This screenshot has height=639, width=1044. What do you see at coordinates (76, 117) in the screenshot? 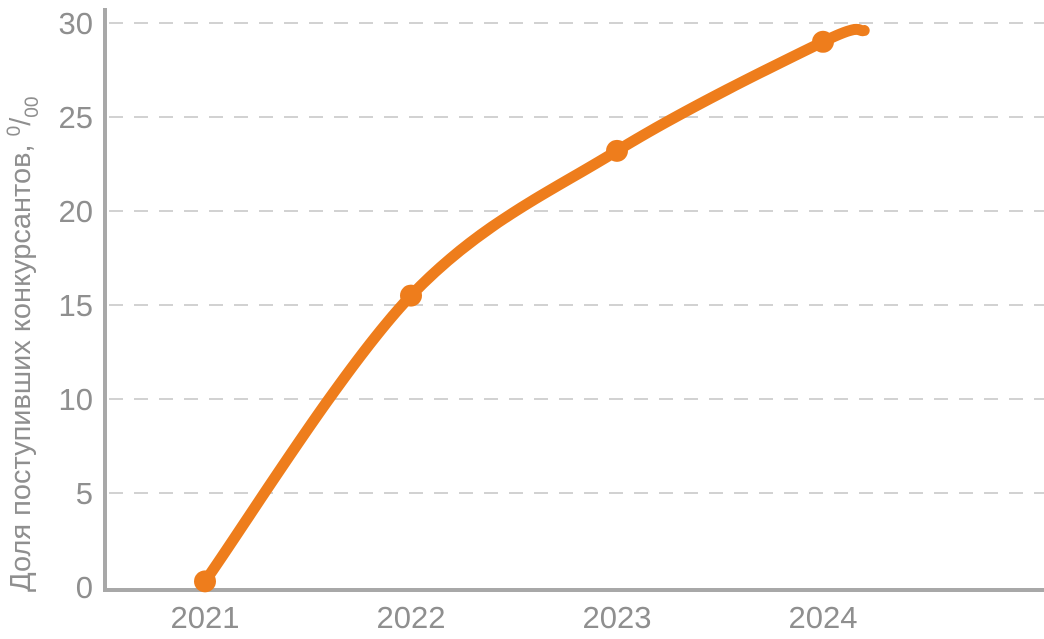
I see `y-tick-label: 25` at bounding box center [76, 117].